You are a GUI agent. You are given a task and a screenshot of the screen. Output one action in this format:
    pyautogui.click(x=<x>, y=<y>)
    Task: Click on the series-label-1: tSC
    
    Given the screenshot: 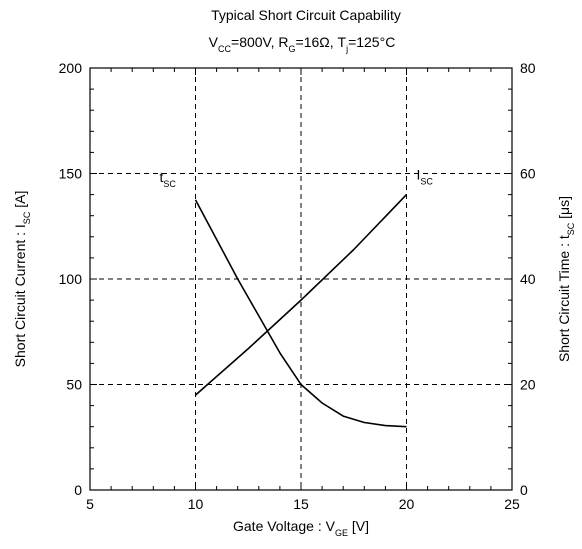 What is the action you would take?
    pyautogui.click(x=168, y=179)
    